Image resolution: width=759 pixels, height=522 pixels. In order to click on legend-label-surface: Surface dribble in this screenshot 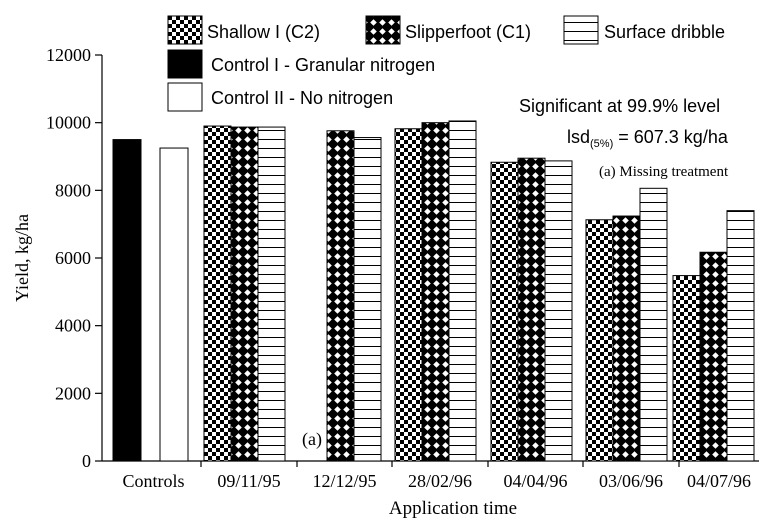, I will do `click(664, 32)`.